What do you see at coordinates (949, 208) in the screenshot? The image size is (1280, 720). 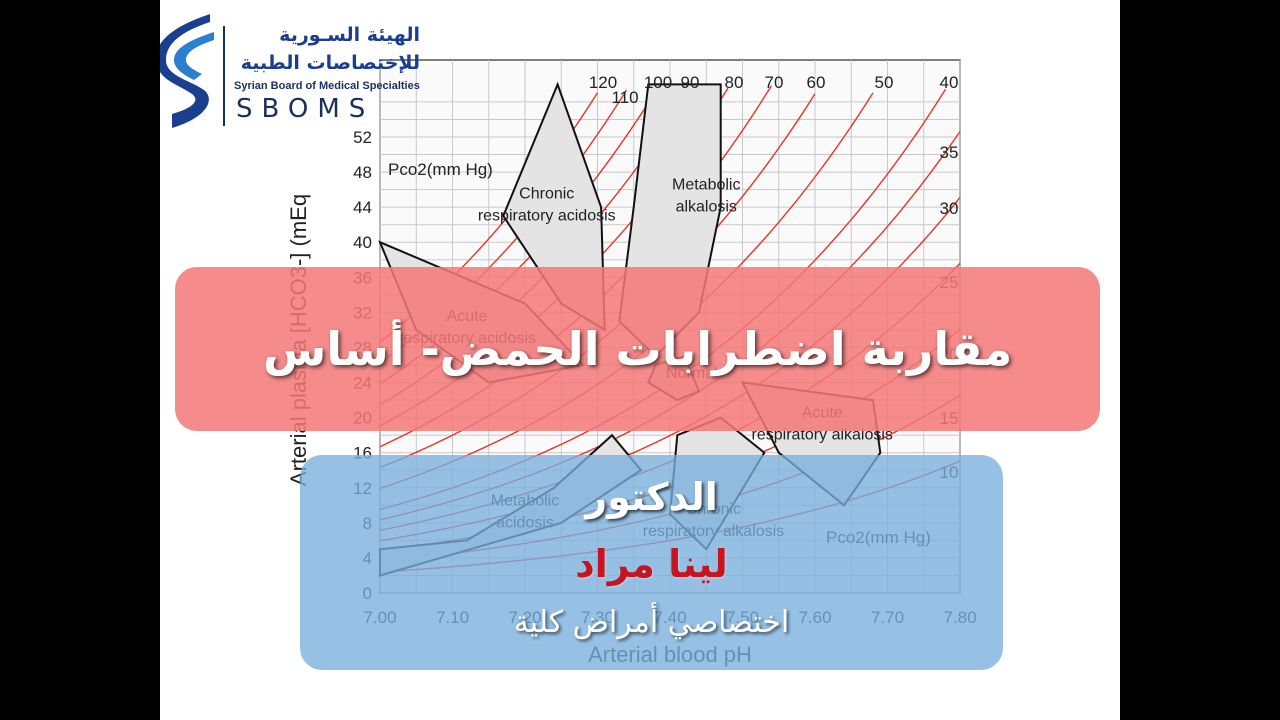 I see `isobar-value-label: 30` at bounding box center [949, 208].